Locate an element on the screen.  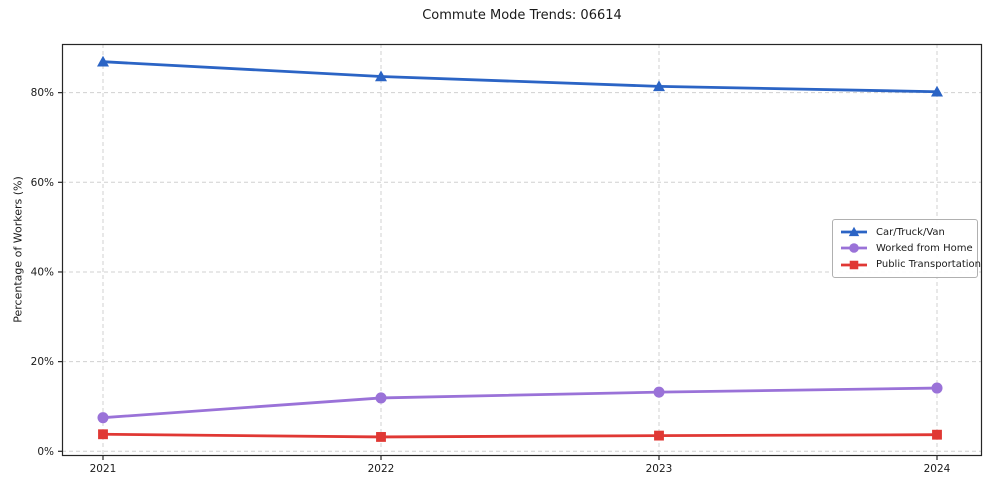
series-worked-from-home is located at coordinates (520, 403).